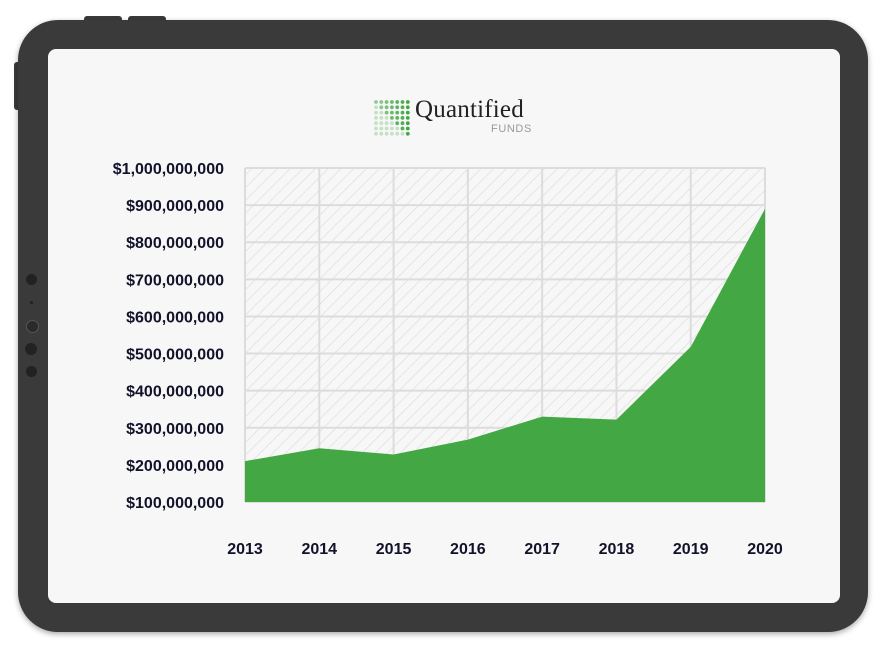 The image size is (892, 653). What do you see at coordinates (175, 466) in the screenshot?
I see `y-tick-label: $200,000,000` at bounding box center [175, 466].